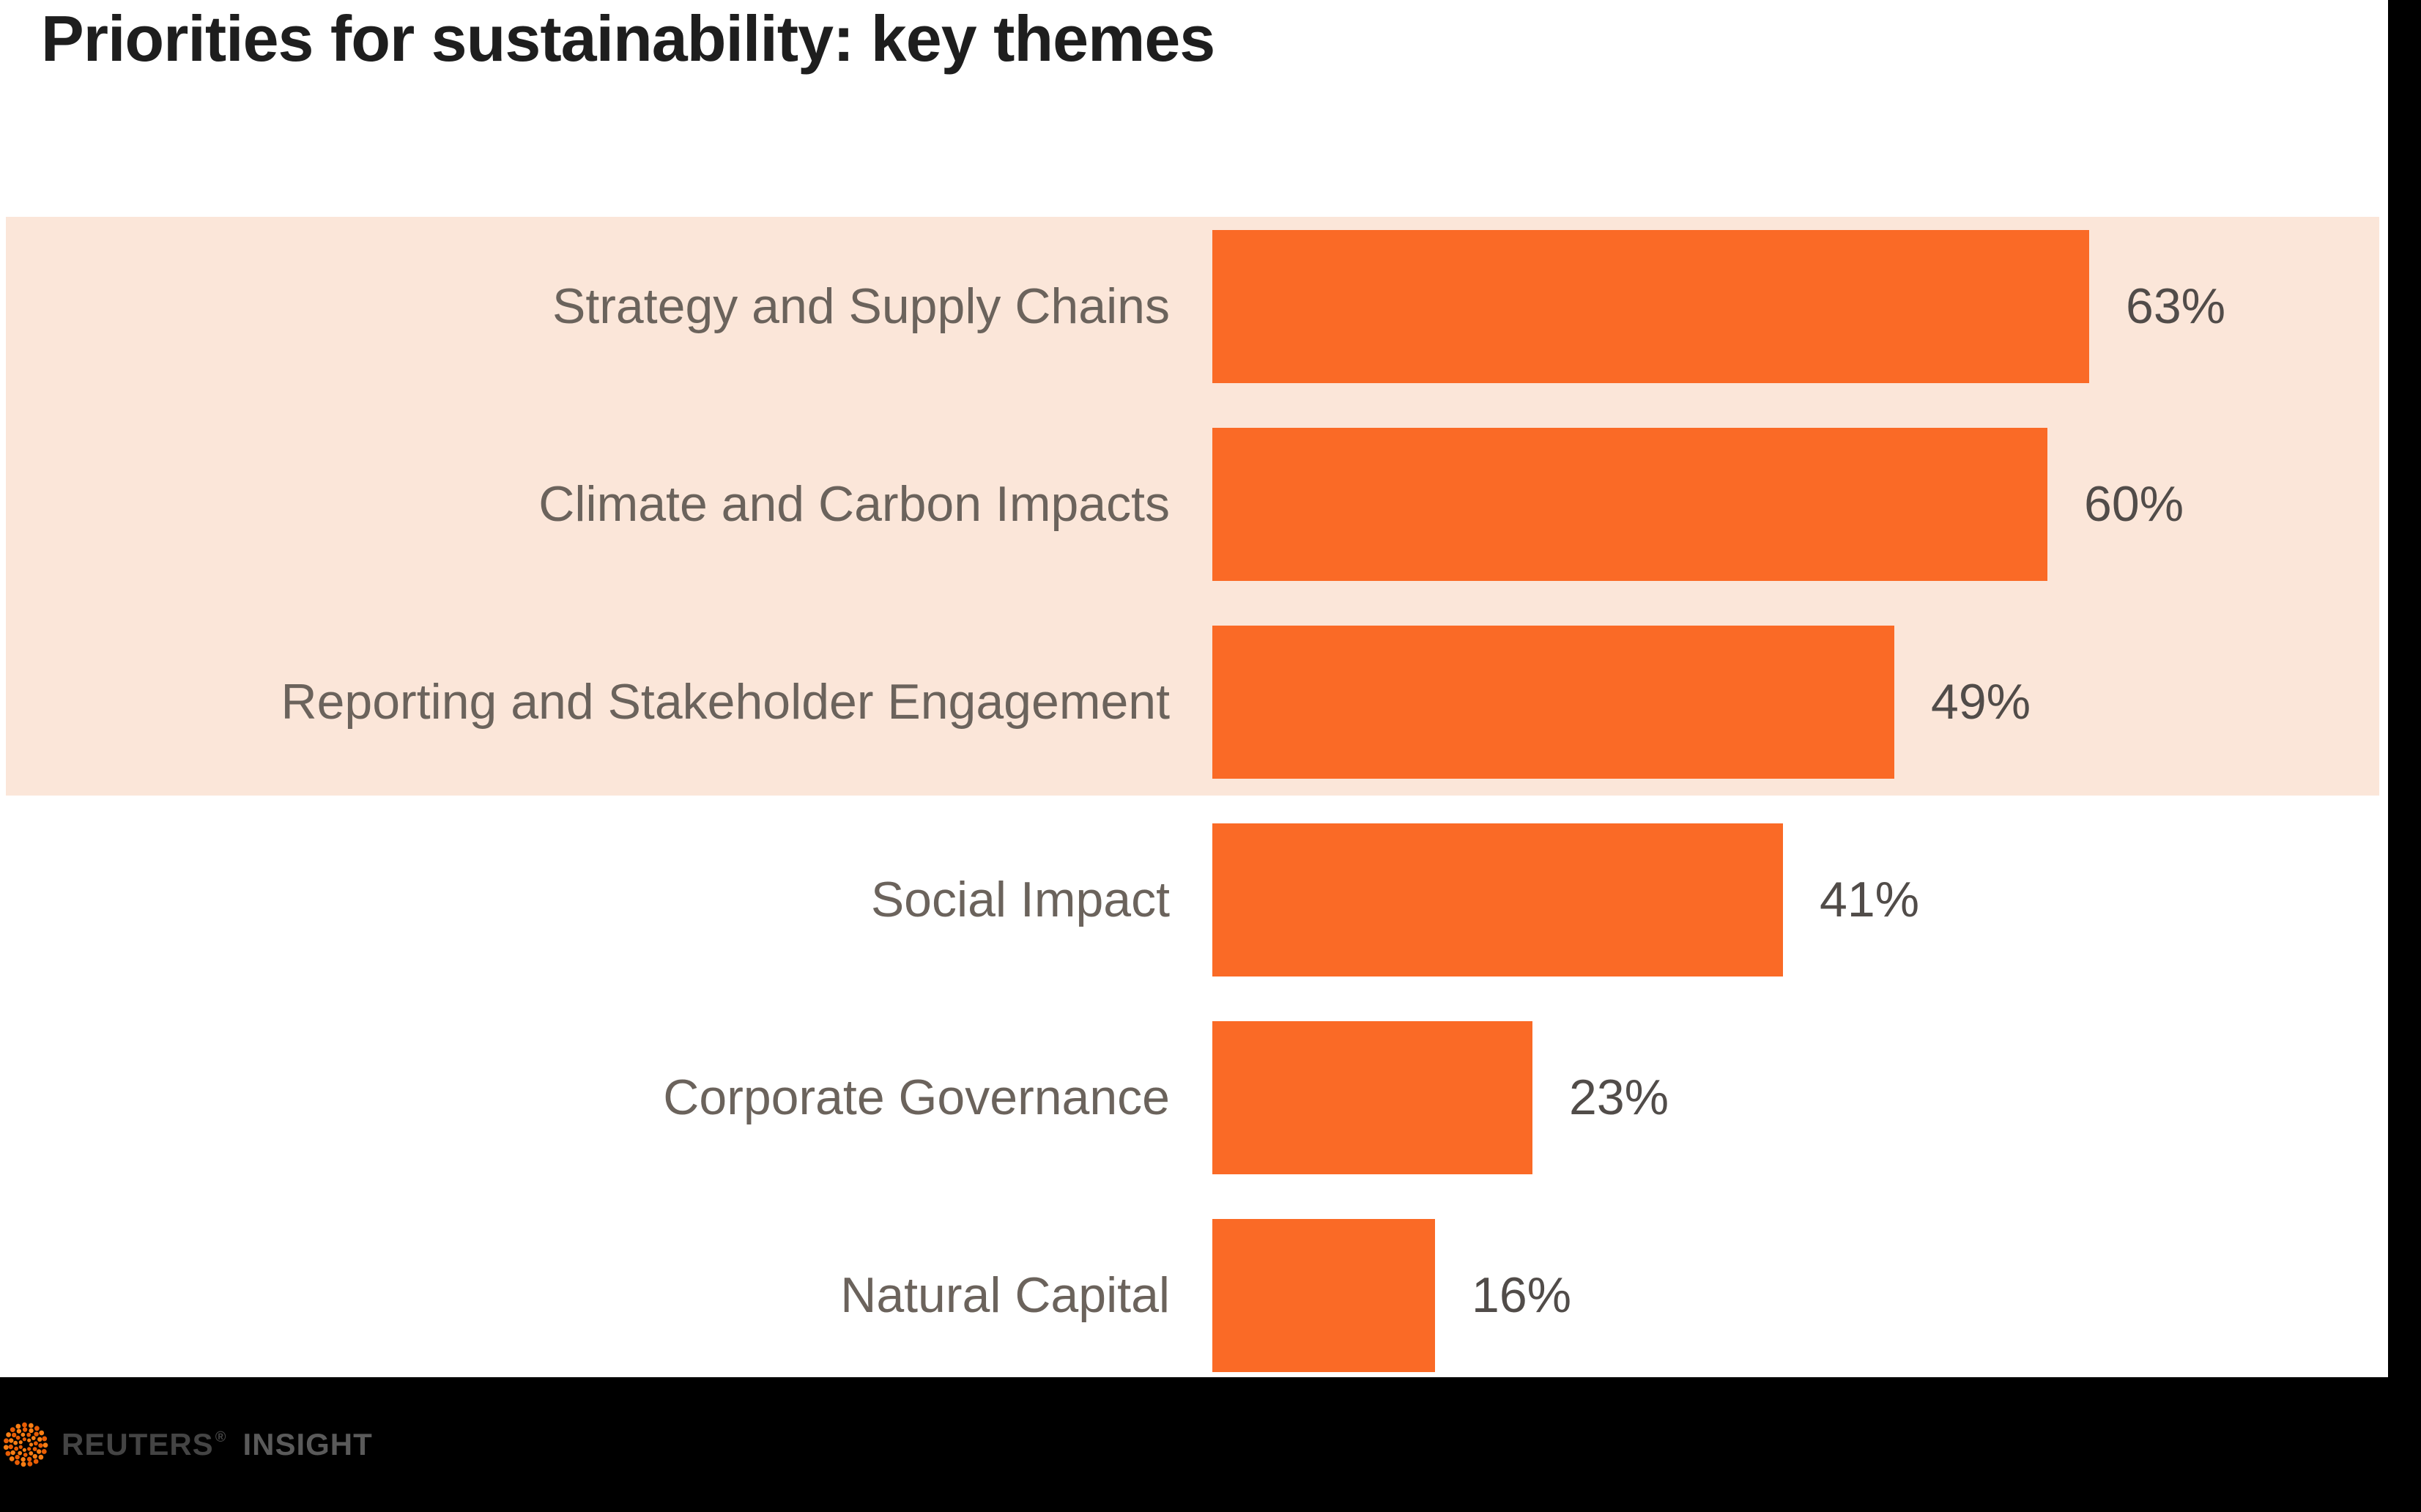  I want to click on chart-row: Natural Capital 16%, so click(1194, 1295).